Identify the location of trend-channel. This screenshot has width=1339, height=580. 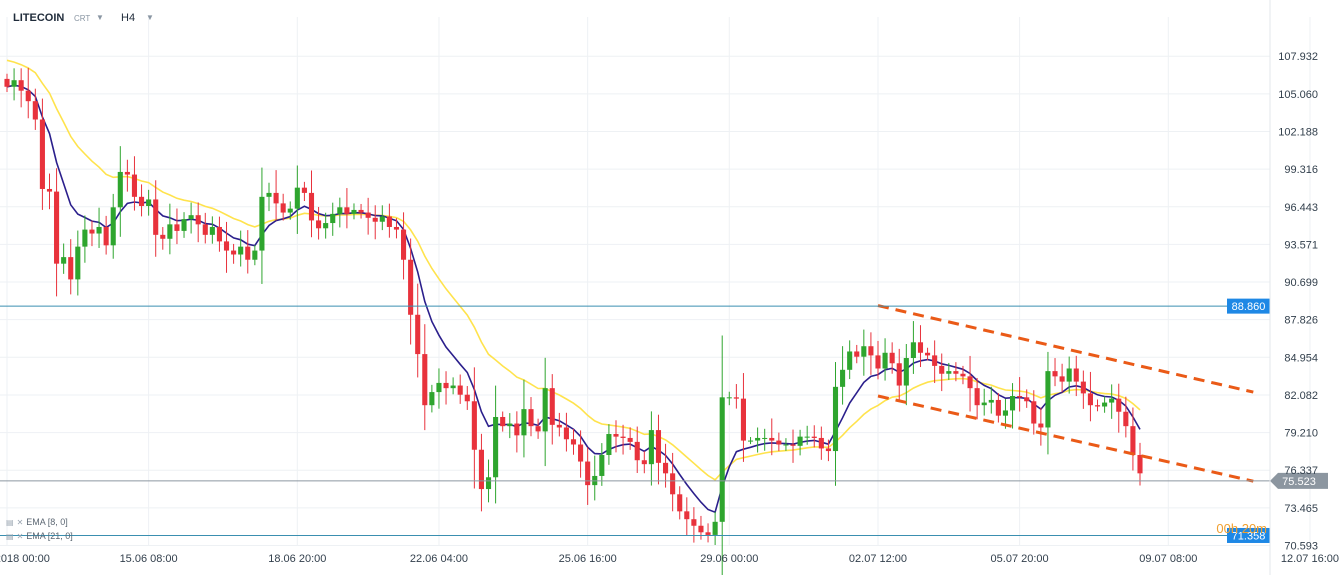
(1065, 393).